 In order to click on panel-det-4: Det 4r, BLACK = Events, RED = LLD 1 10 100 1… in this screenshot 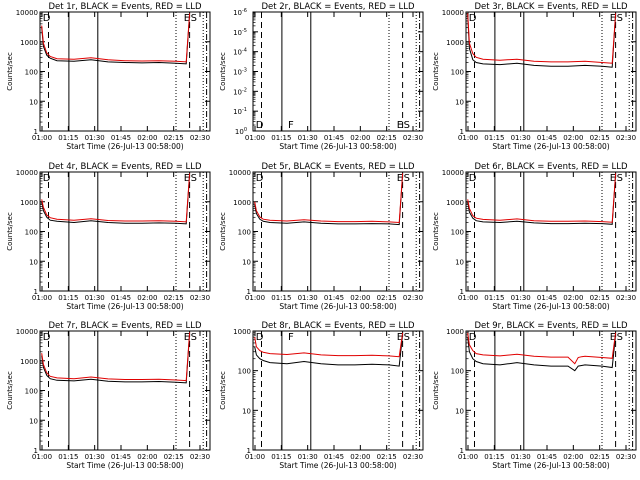, I will do `click(108, 236)`.